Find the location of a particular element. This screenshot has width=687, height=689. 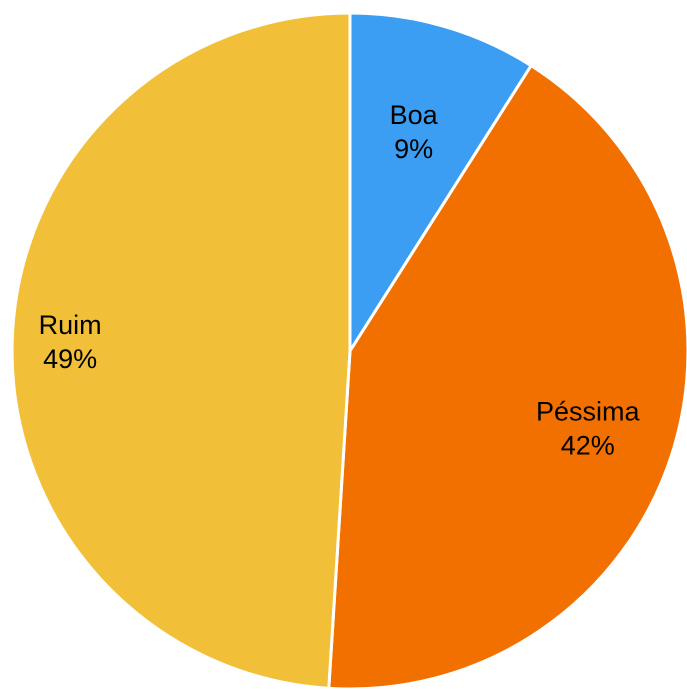

slice-percent-péssima: 42% is located at coordinates (588, 445).